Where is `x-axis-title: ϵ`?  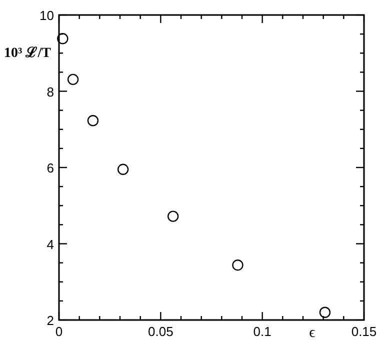 x-axis-title: ϵ is located at coordinates (312, 333).